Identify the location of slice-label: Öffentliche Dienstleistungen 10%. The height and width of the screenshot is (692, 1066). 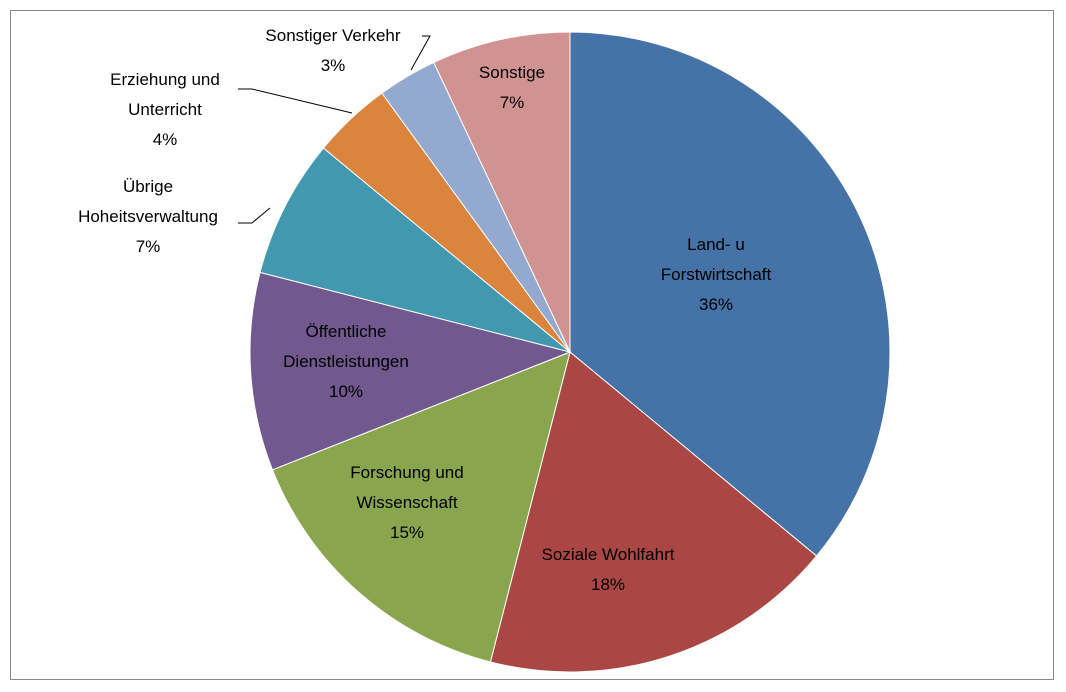
(346, 362).